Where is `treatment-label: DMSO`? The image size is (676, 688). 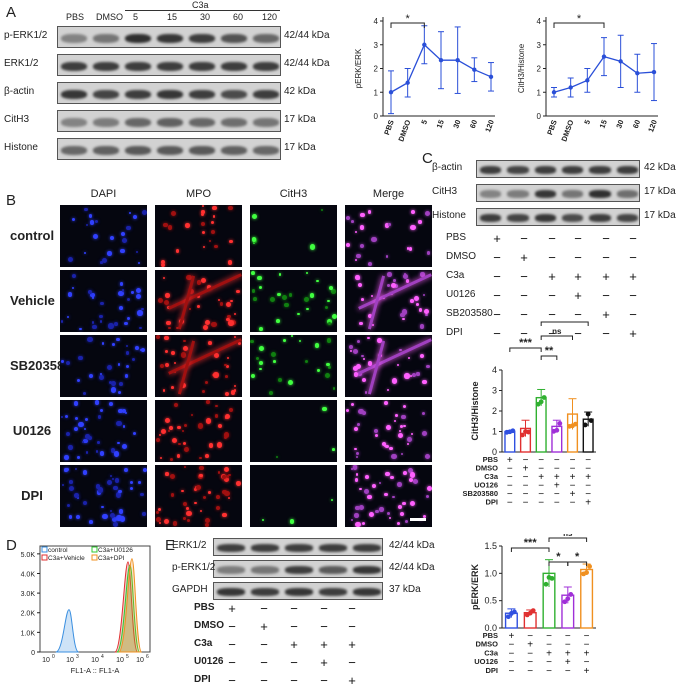
treatment-label: DMSO is located at coordinates (209, 625).